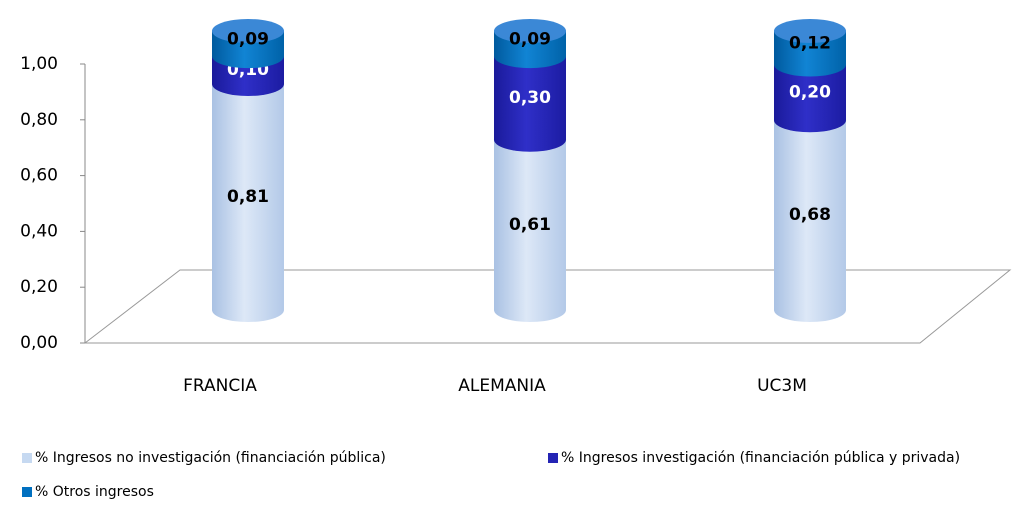 Image resolution: width=1035 pixels, height=508 pixels. What do you see at coordinates (502, 386) in the screenshot?
I see `x-tick-label: ALEMANIA` at bounding box center [502, 386].